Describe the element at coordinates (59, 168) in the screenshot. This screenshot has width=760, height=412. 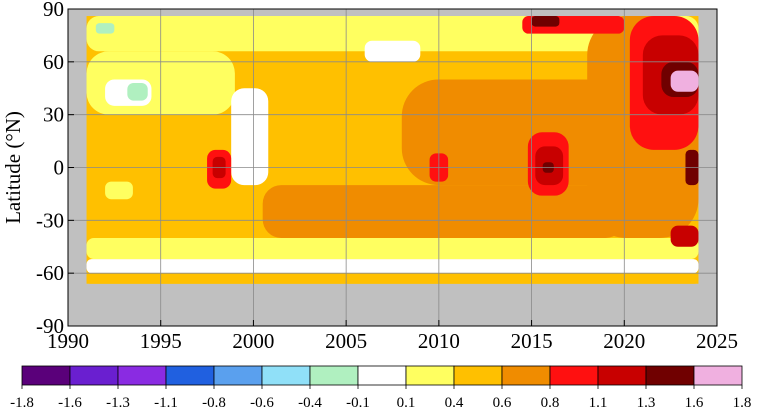
I see `y-tick-label: 0` at that location.